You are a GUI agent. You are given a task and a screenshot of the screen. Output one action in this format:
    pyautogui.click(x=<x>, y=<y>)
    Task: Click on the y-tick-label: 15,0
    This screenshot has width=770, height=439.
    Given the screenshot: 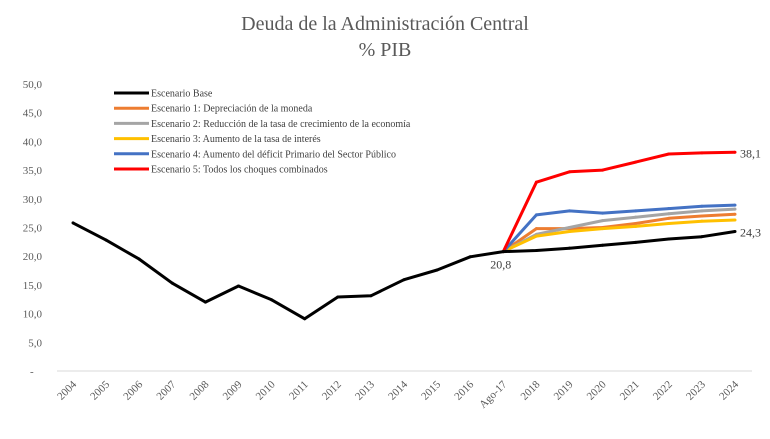 What is the action you would take?
    pyautogui.click(x=33, y=286)
    